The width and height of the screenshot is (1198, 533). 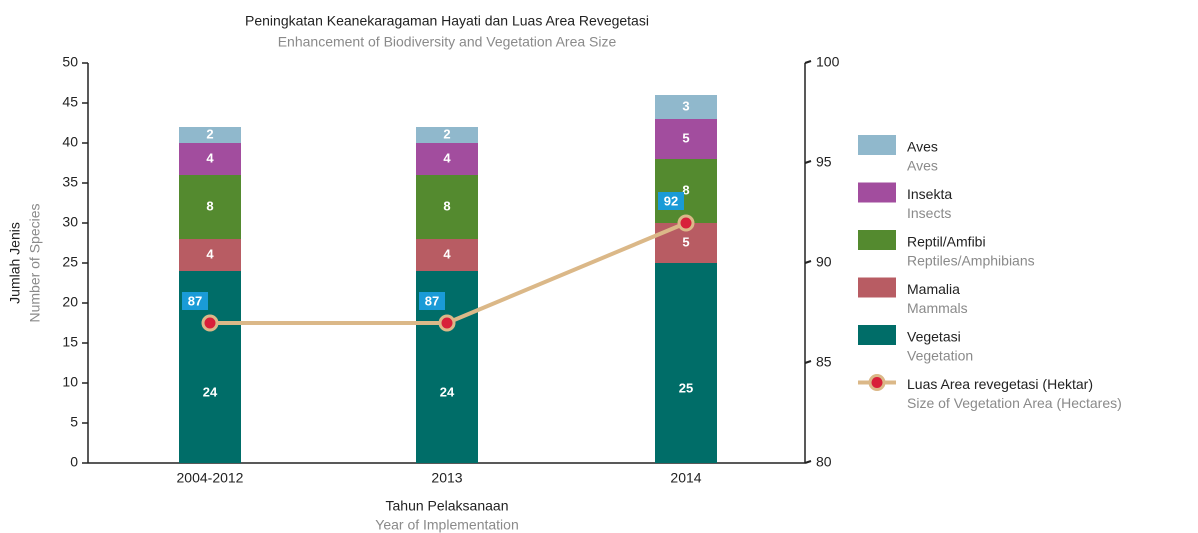 I want to click on x-tick-label: 2014, so click(x=685, y=478).